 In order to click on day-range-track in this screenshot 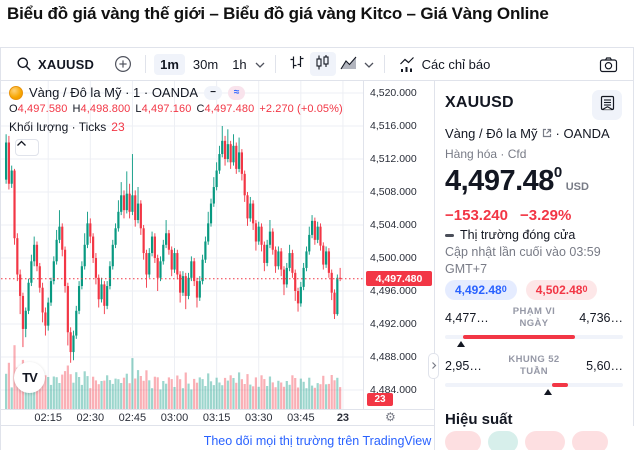, I will do `click(534, 341)`.